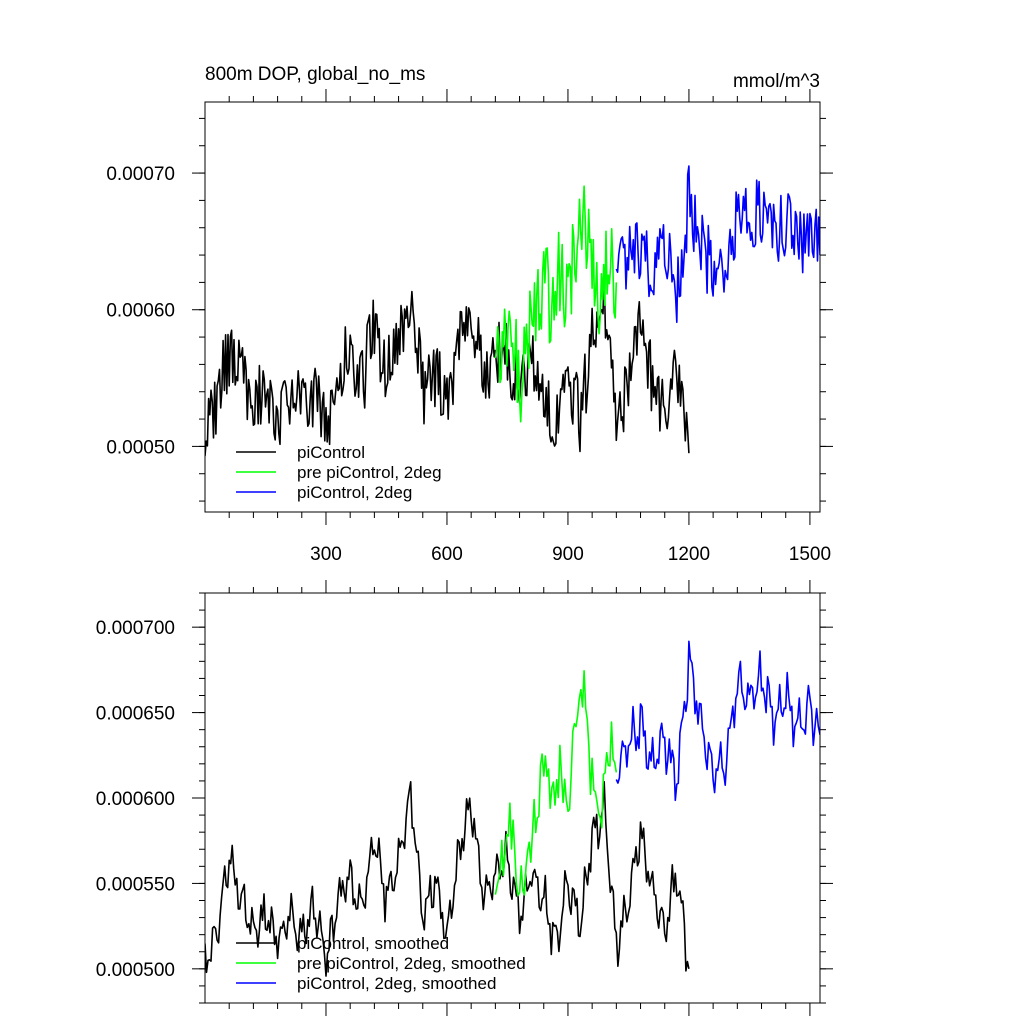 Image resolution: width=1024 pixels, height=1024 pixels. I want to click on legend-label: piControl, smoothed, so click(373, 943).